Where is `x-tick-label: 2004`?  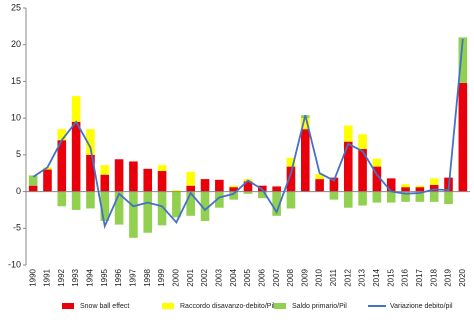 x-tick-label: 2004 is located at coordinates (233, 277).